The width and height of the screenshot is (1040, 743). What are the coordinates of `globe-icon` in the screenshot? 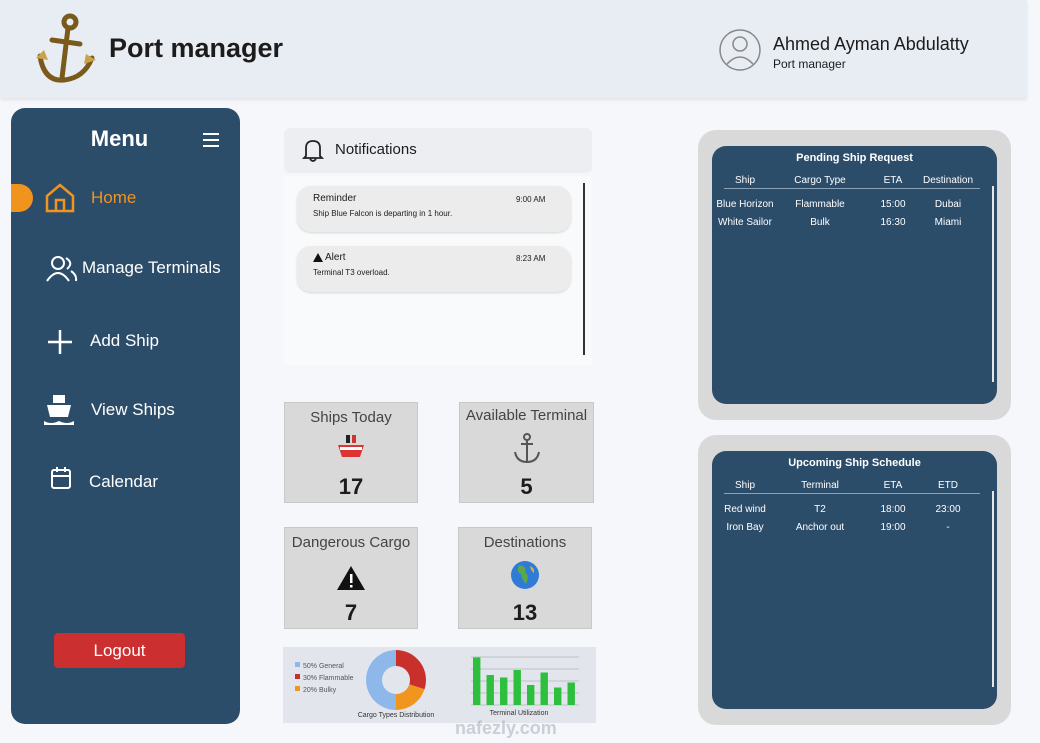 It's located at (525, 575).